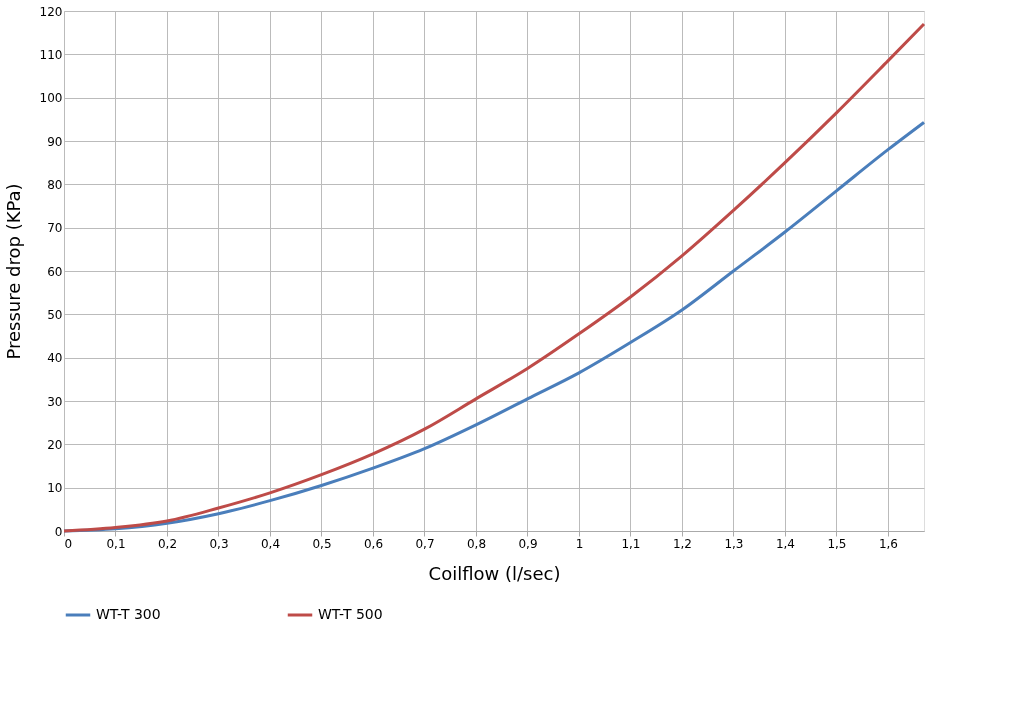 This screenshot has height=709, width=1013. I want to click on x-tick-label: 1, so click(579, 543).